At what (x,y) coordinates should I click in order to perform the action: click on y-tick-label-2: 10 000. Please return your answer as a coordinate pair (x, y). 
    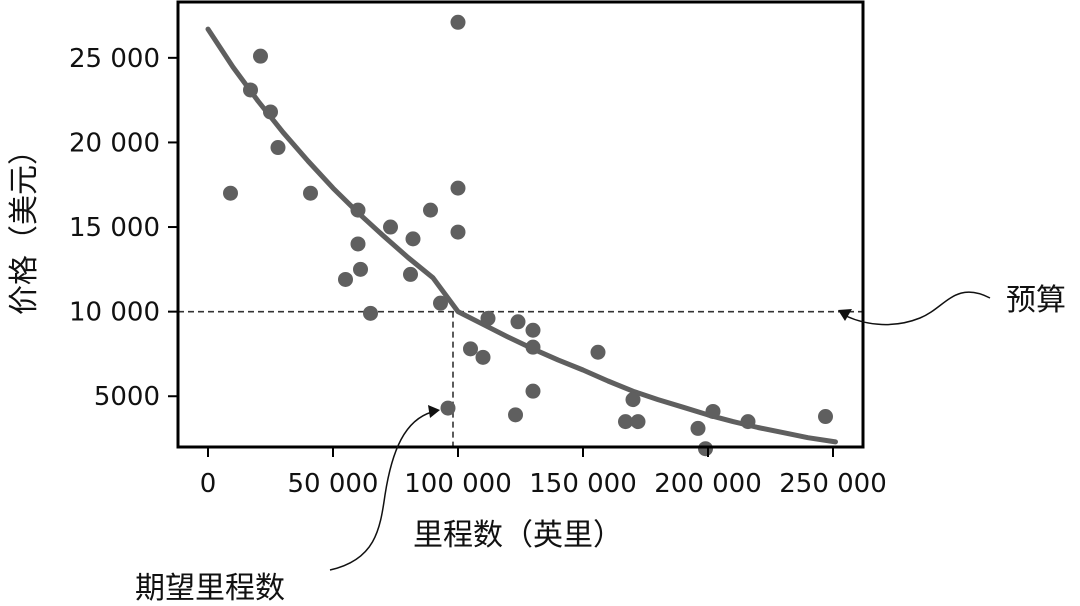
    Looking at the image, I should click on (114, 313).